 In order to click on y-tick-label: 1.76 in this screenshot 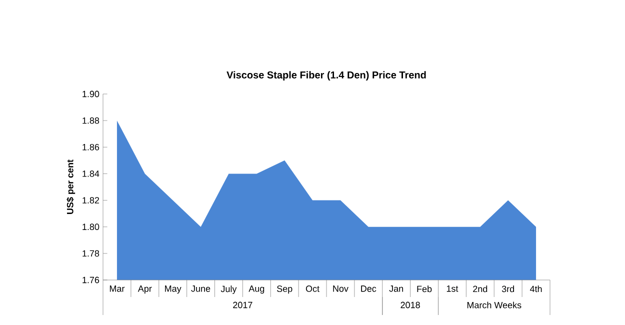, I will do `click(91, 280)`.